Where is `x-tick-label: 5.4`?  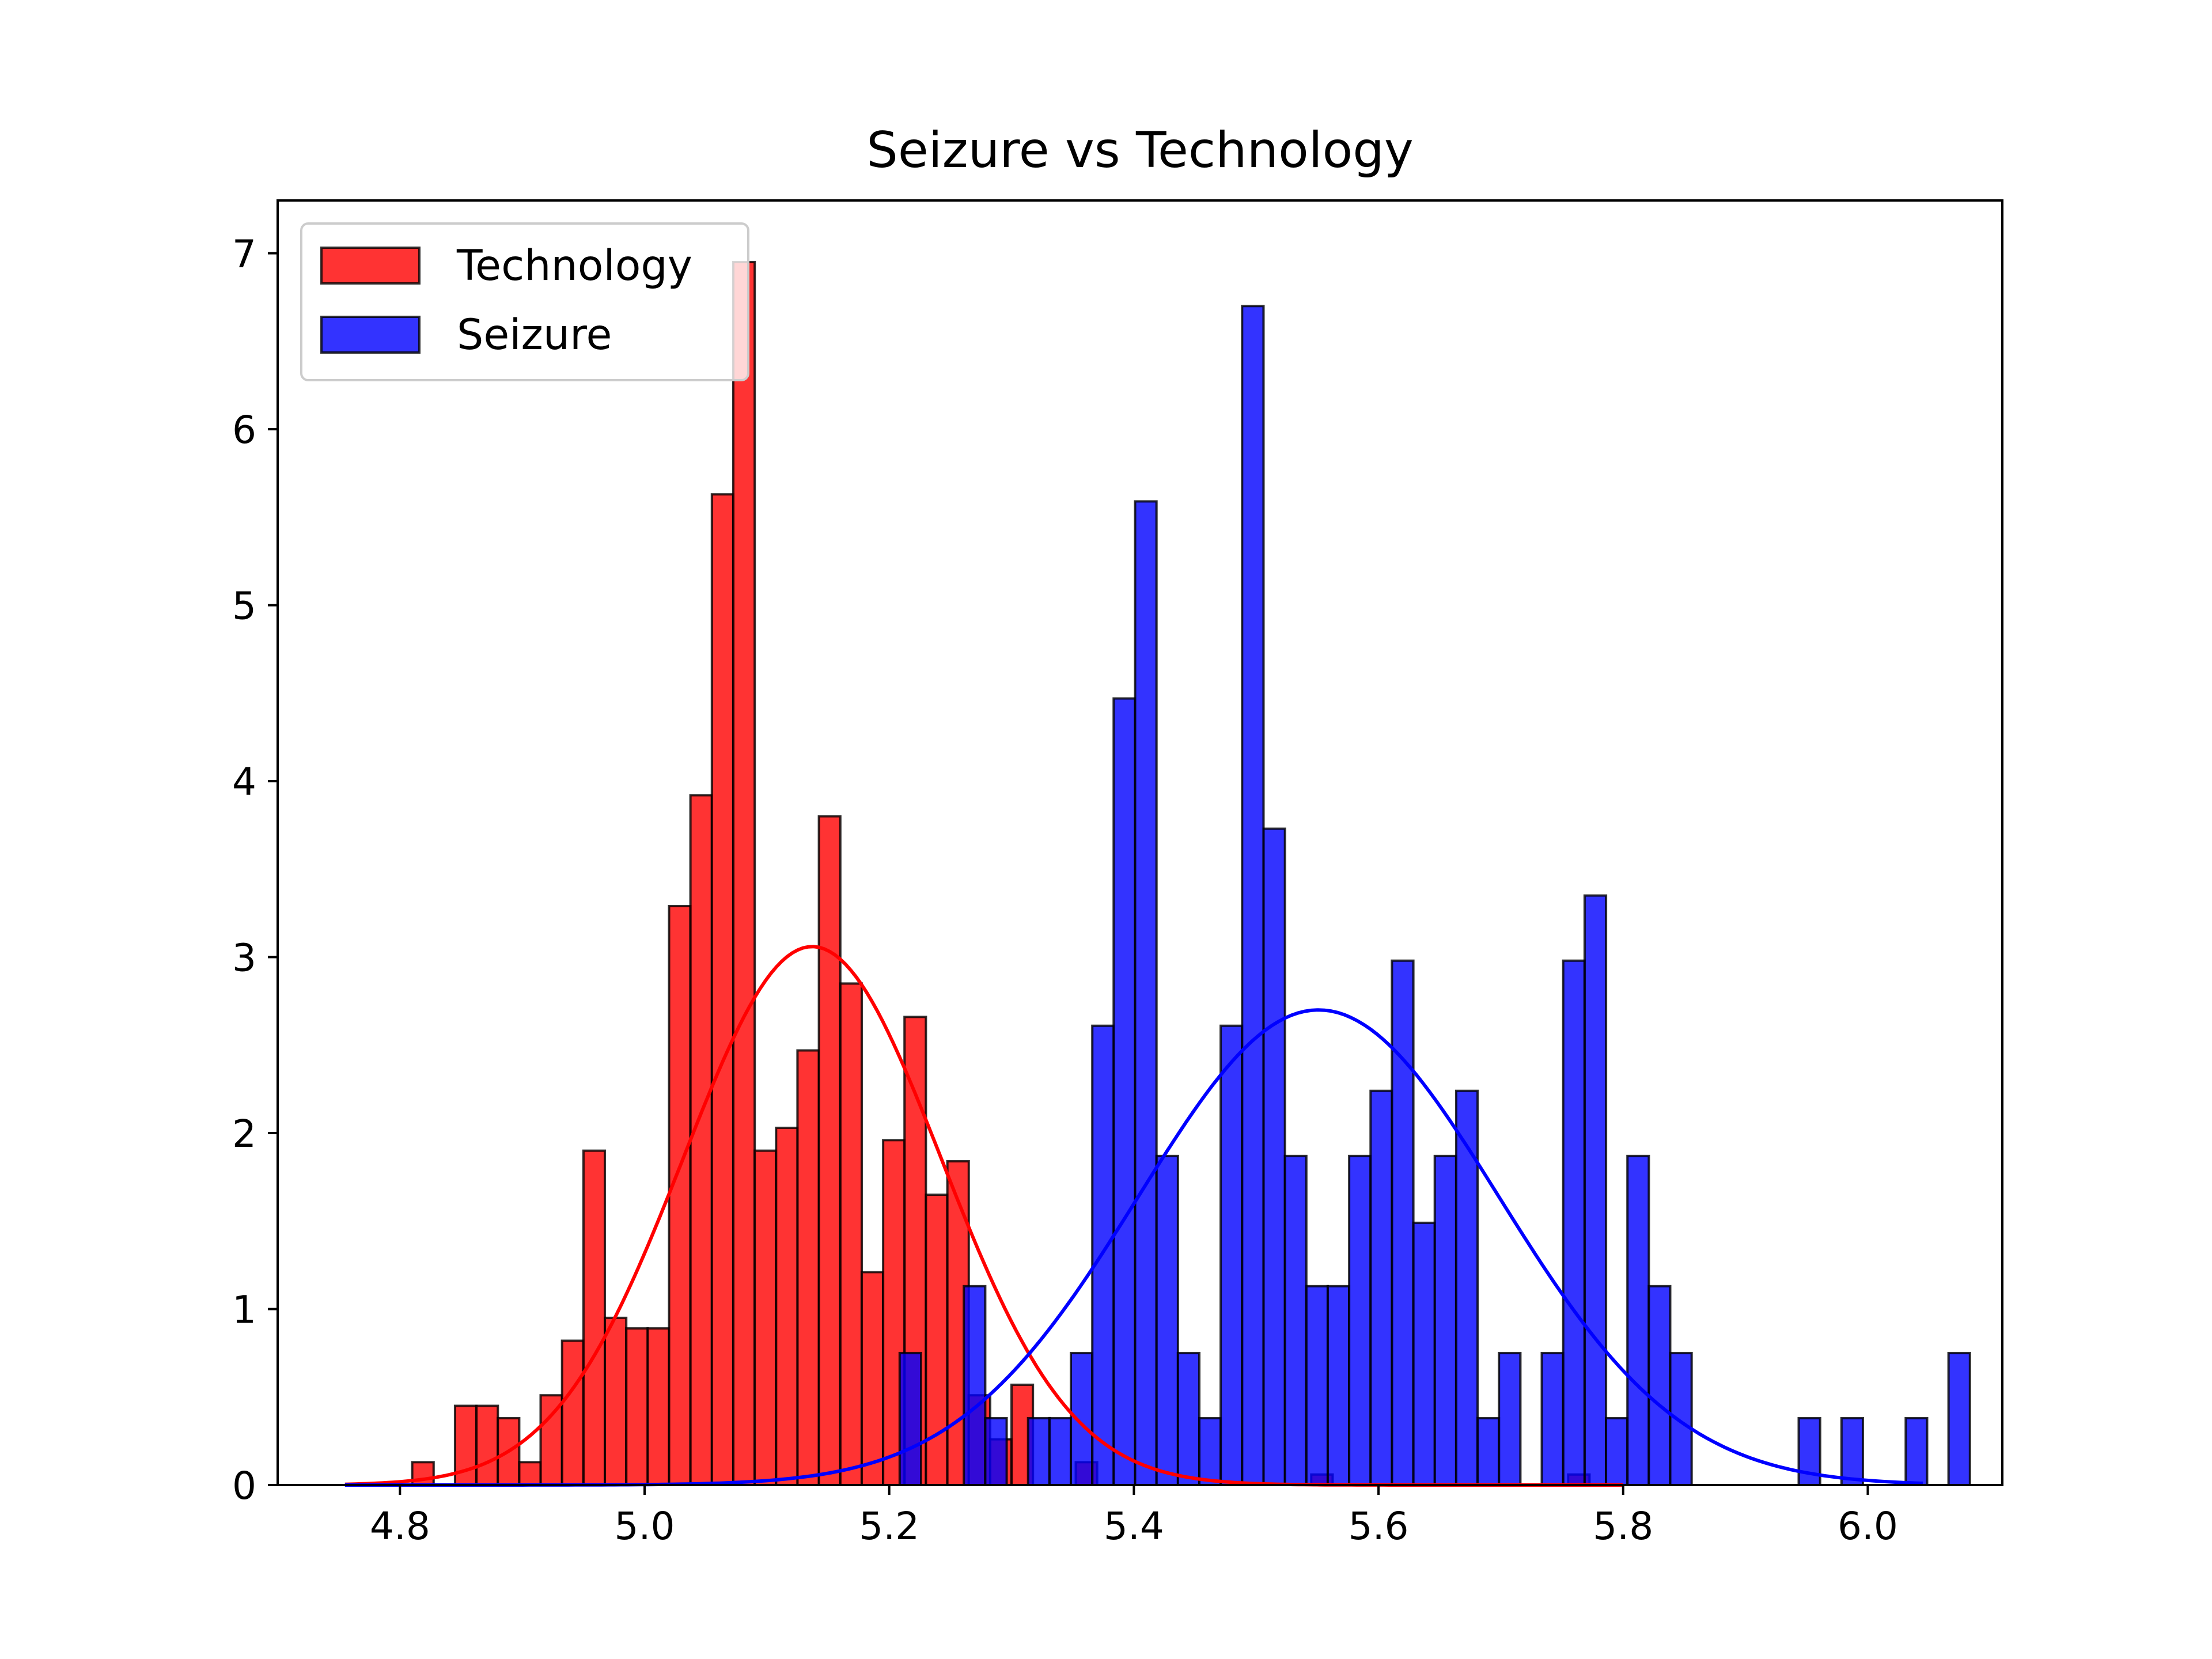
x-tick-label: 5.4 is located at coordinates (1134, 1526).